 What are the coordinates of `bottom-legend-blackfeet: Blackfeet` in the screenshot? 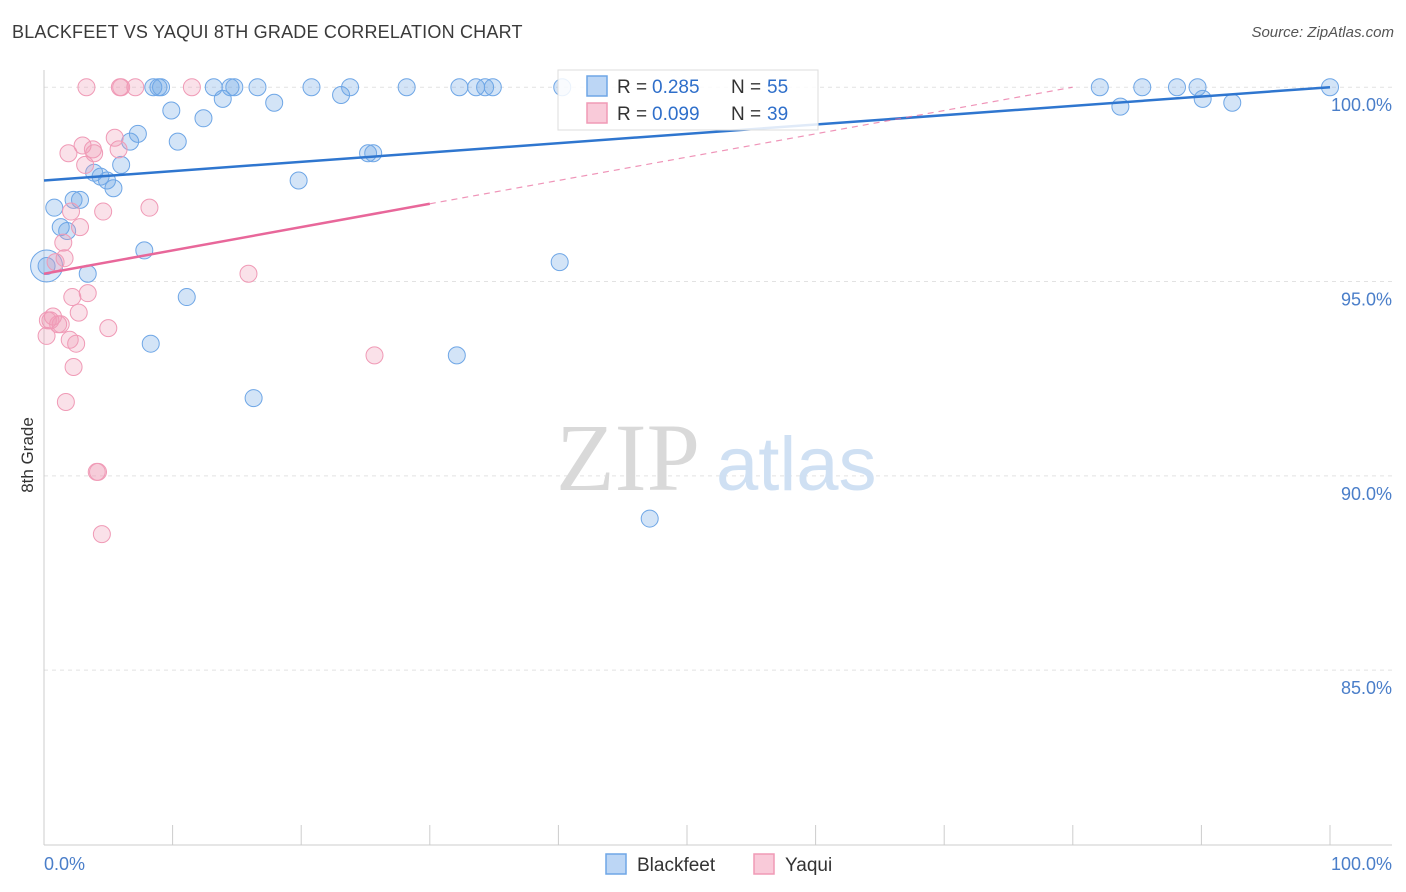 It's located at (676, 865).